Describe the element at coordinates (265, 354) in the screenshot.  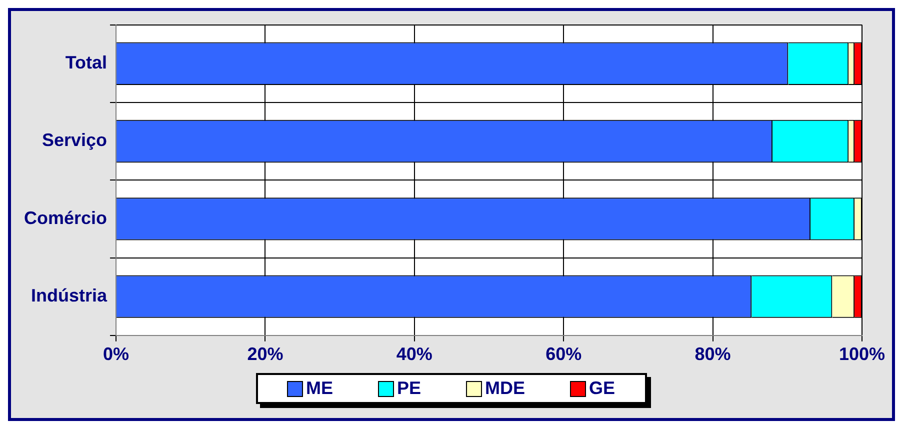
I see `x-tick-label: 20%` at that location.